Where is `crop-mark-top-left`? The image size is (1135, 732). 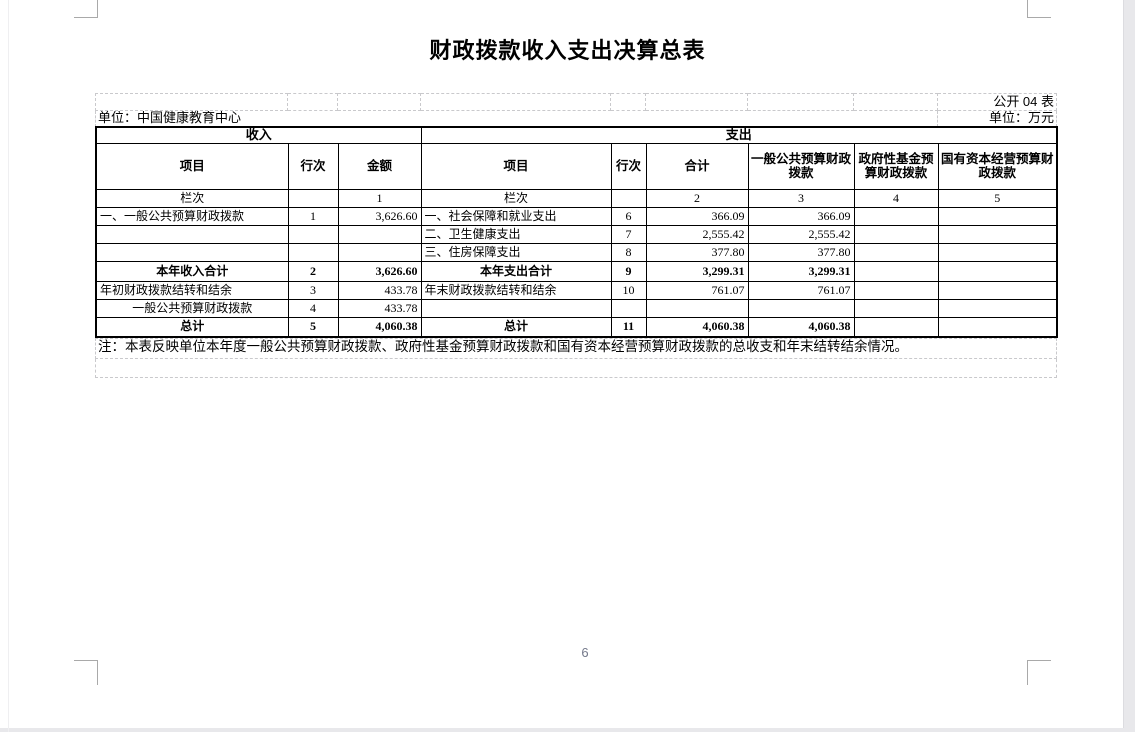
crop-mark-top-left is located at coordinates (86, 9).